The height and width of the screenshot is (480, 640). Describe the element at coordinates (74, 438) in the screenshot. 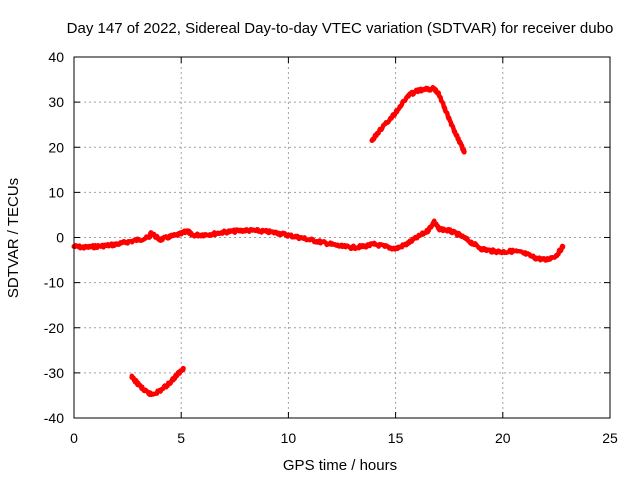

I see `x-tick-label: 0` at that location.